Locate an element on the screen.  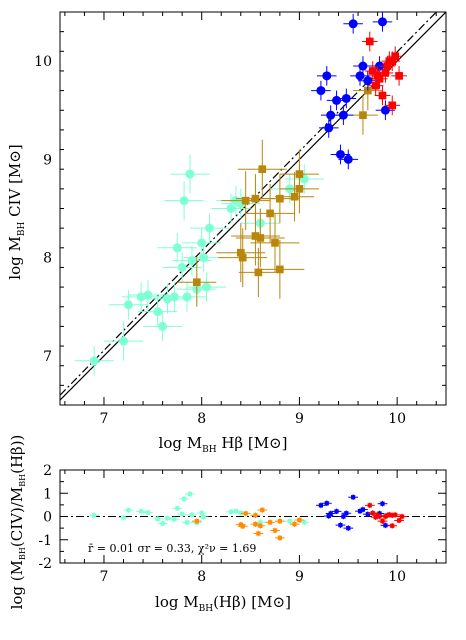
y-tick-label: -2 is located at coordinates (45, 564).